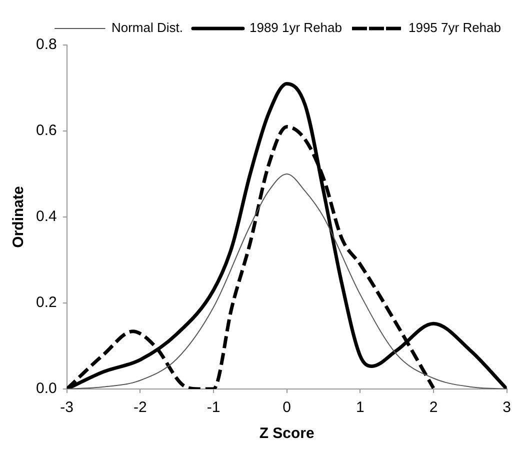  Describe the element at coordinates (213, 407) in the screenshot. I see `x-tick-label: -1` at that location.